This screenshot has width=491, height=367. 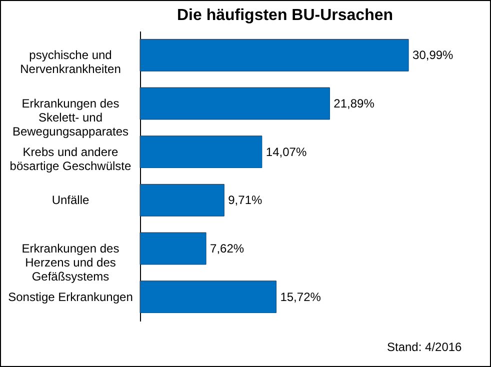 What do you see at coordinates (245, 200) in the screenshot?
I see `data-label: 9,71%` at bounding box center [245, 200].